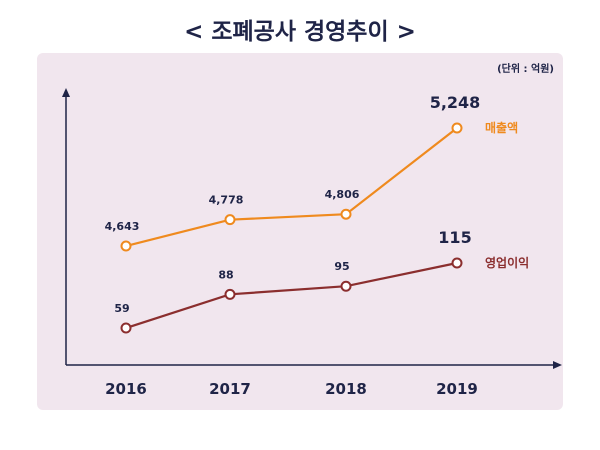 This screenshot has width=600, height=450. Describe the element at coordinates (291, 187) in the screenshot. I see `series-line-매출액` at that location.